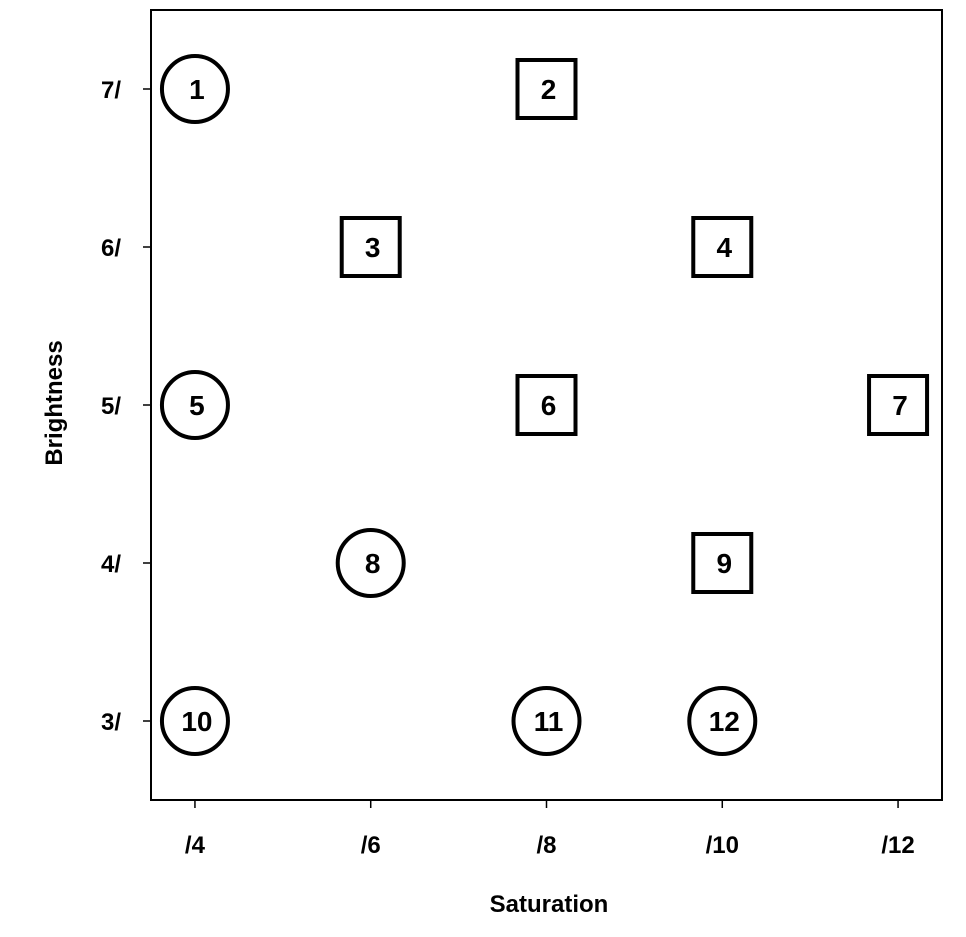  What do you see at coordinates (111, 406) in the screenshot?
I see `y-tick-label: 5/` at bounding box center [111, 406].